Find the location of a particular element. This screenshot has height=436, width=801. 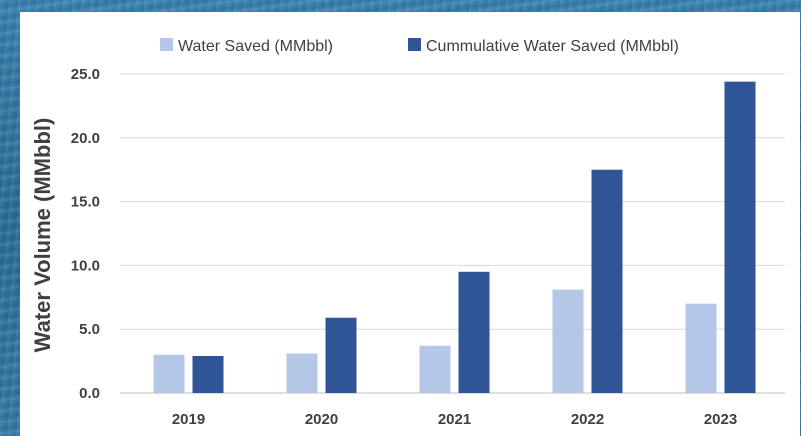

y-tick-label: 0.0 is located at coordinates (89, 393).